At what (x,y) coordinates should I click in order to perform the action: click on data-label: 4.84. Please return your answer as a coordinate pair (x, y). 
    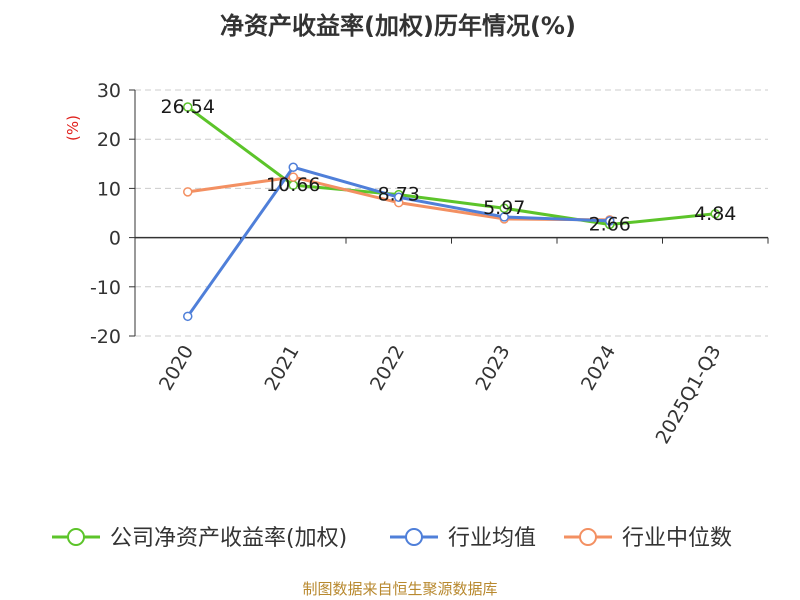
    Looking at the image, I should click on (715, 214).